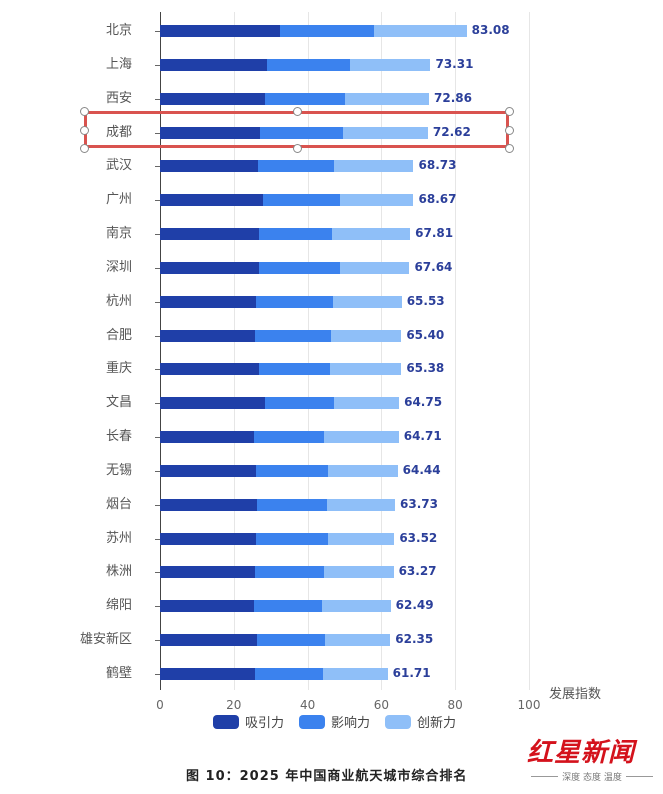 The height and width of the screenshot is (794, 663). What do you see at coordinates (118, 98) in the screenshot?
I see `category-label: 西安` at bounding box center [118, 98].